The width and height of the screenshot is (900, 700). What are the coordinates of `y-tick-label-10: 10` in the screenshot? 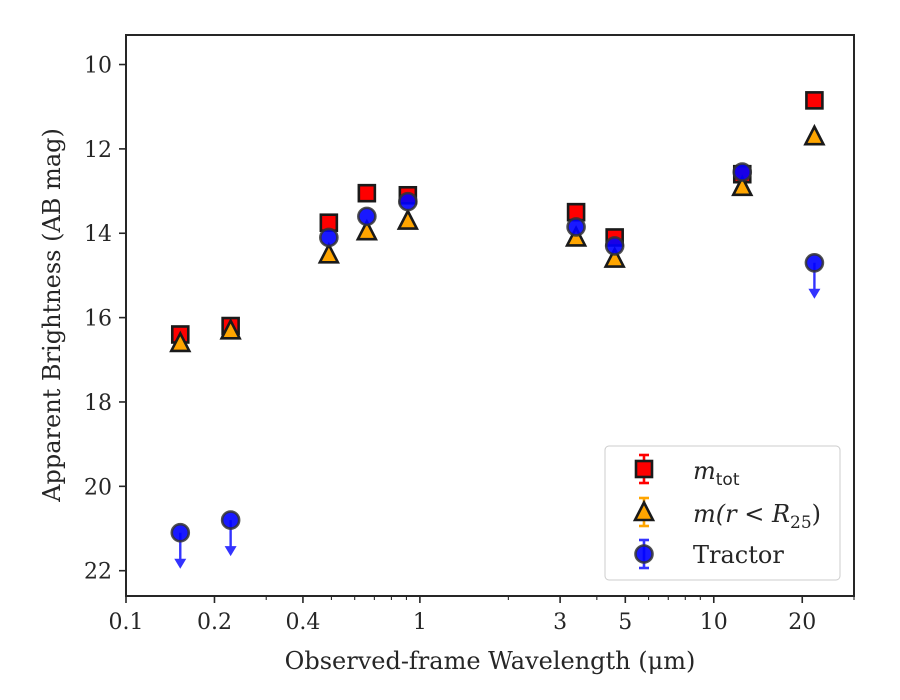 It's located at (98, 66).